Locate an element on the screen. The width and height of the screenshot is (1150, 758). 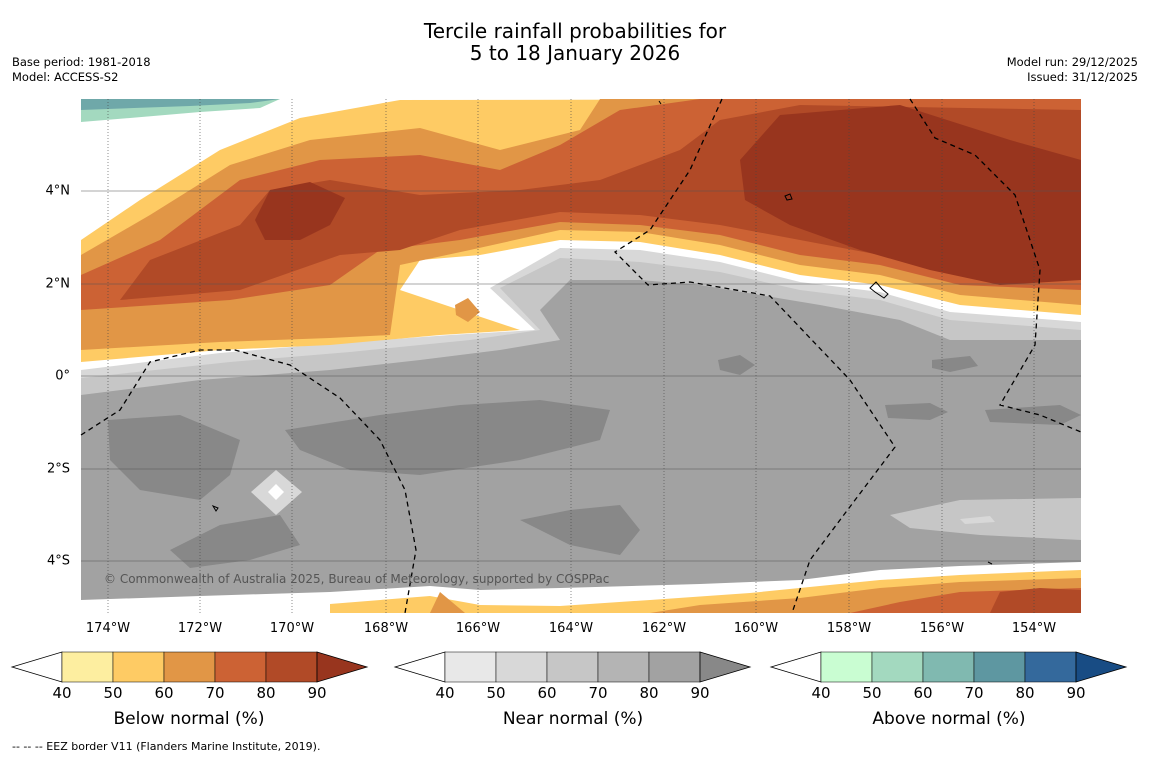
model-run-label: Model run: 29/12/2025 is located at coordinates (1072, 62).